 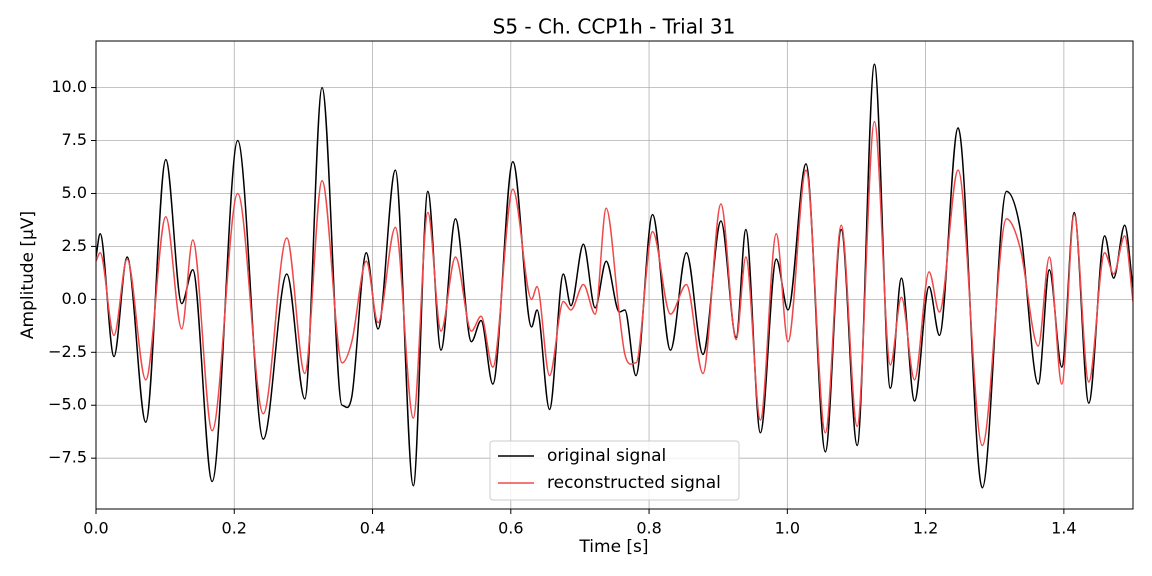 I want to click on y-tick-label: −7.5, so click(x=67, y=457).